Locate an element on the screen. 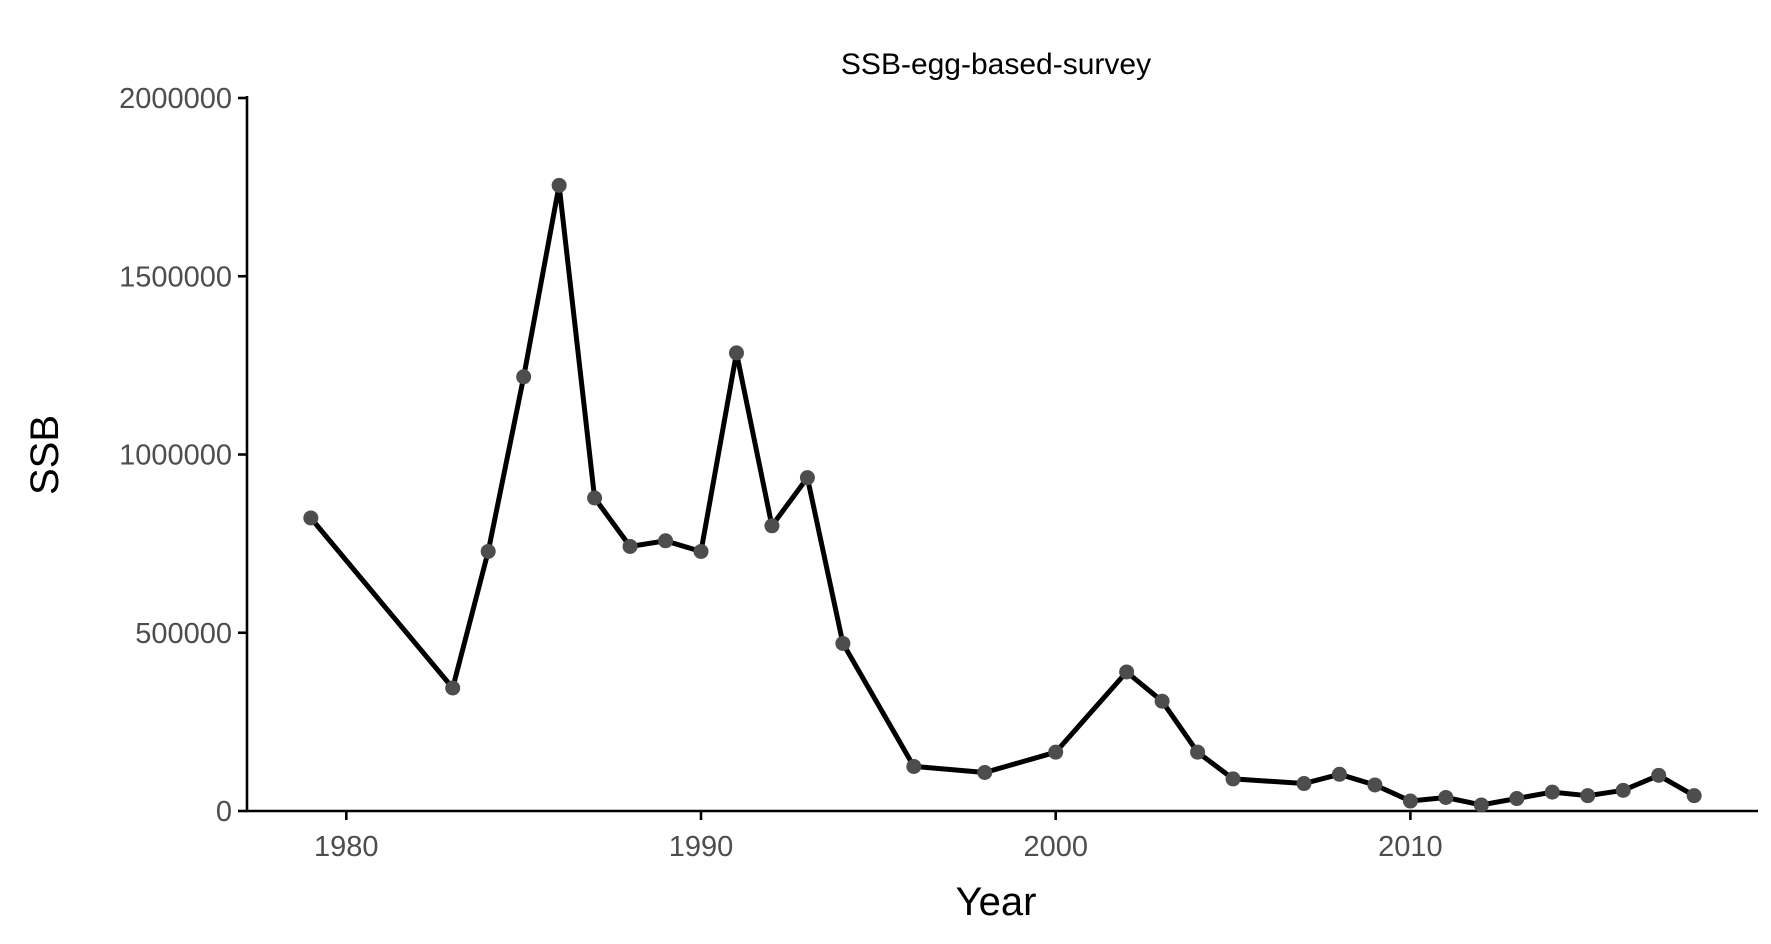 The width and height of the screenshot is (1771, 944). y-tick-label: 2000000 is located at coordinates (175, 99).